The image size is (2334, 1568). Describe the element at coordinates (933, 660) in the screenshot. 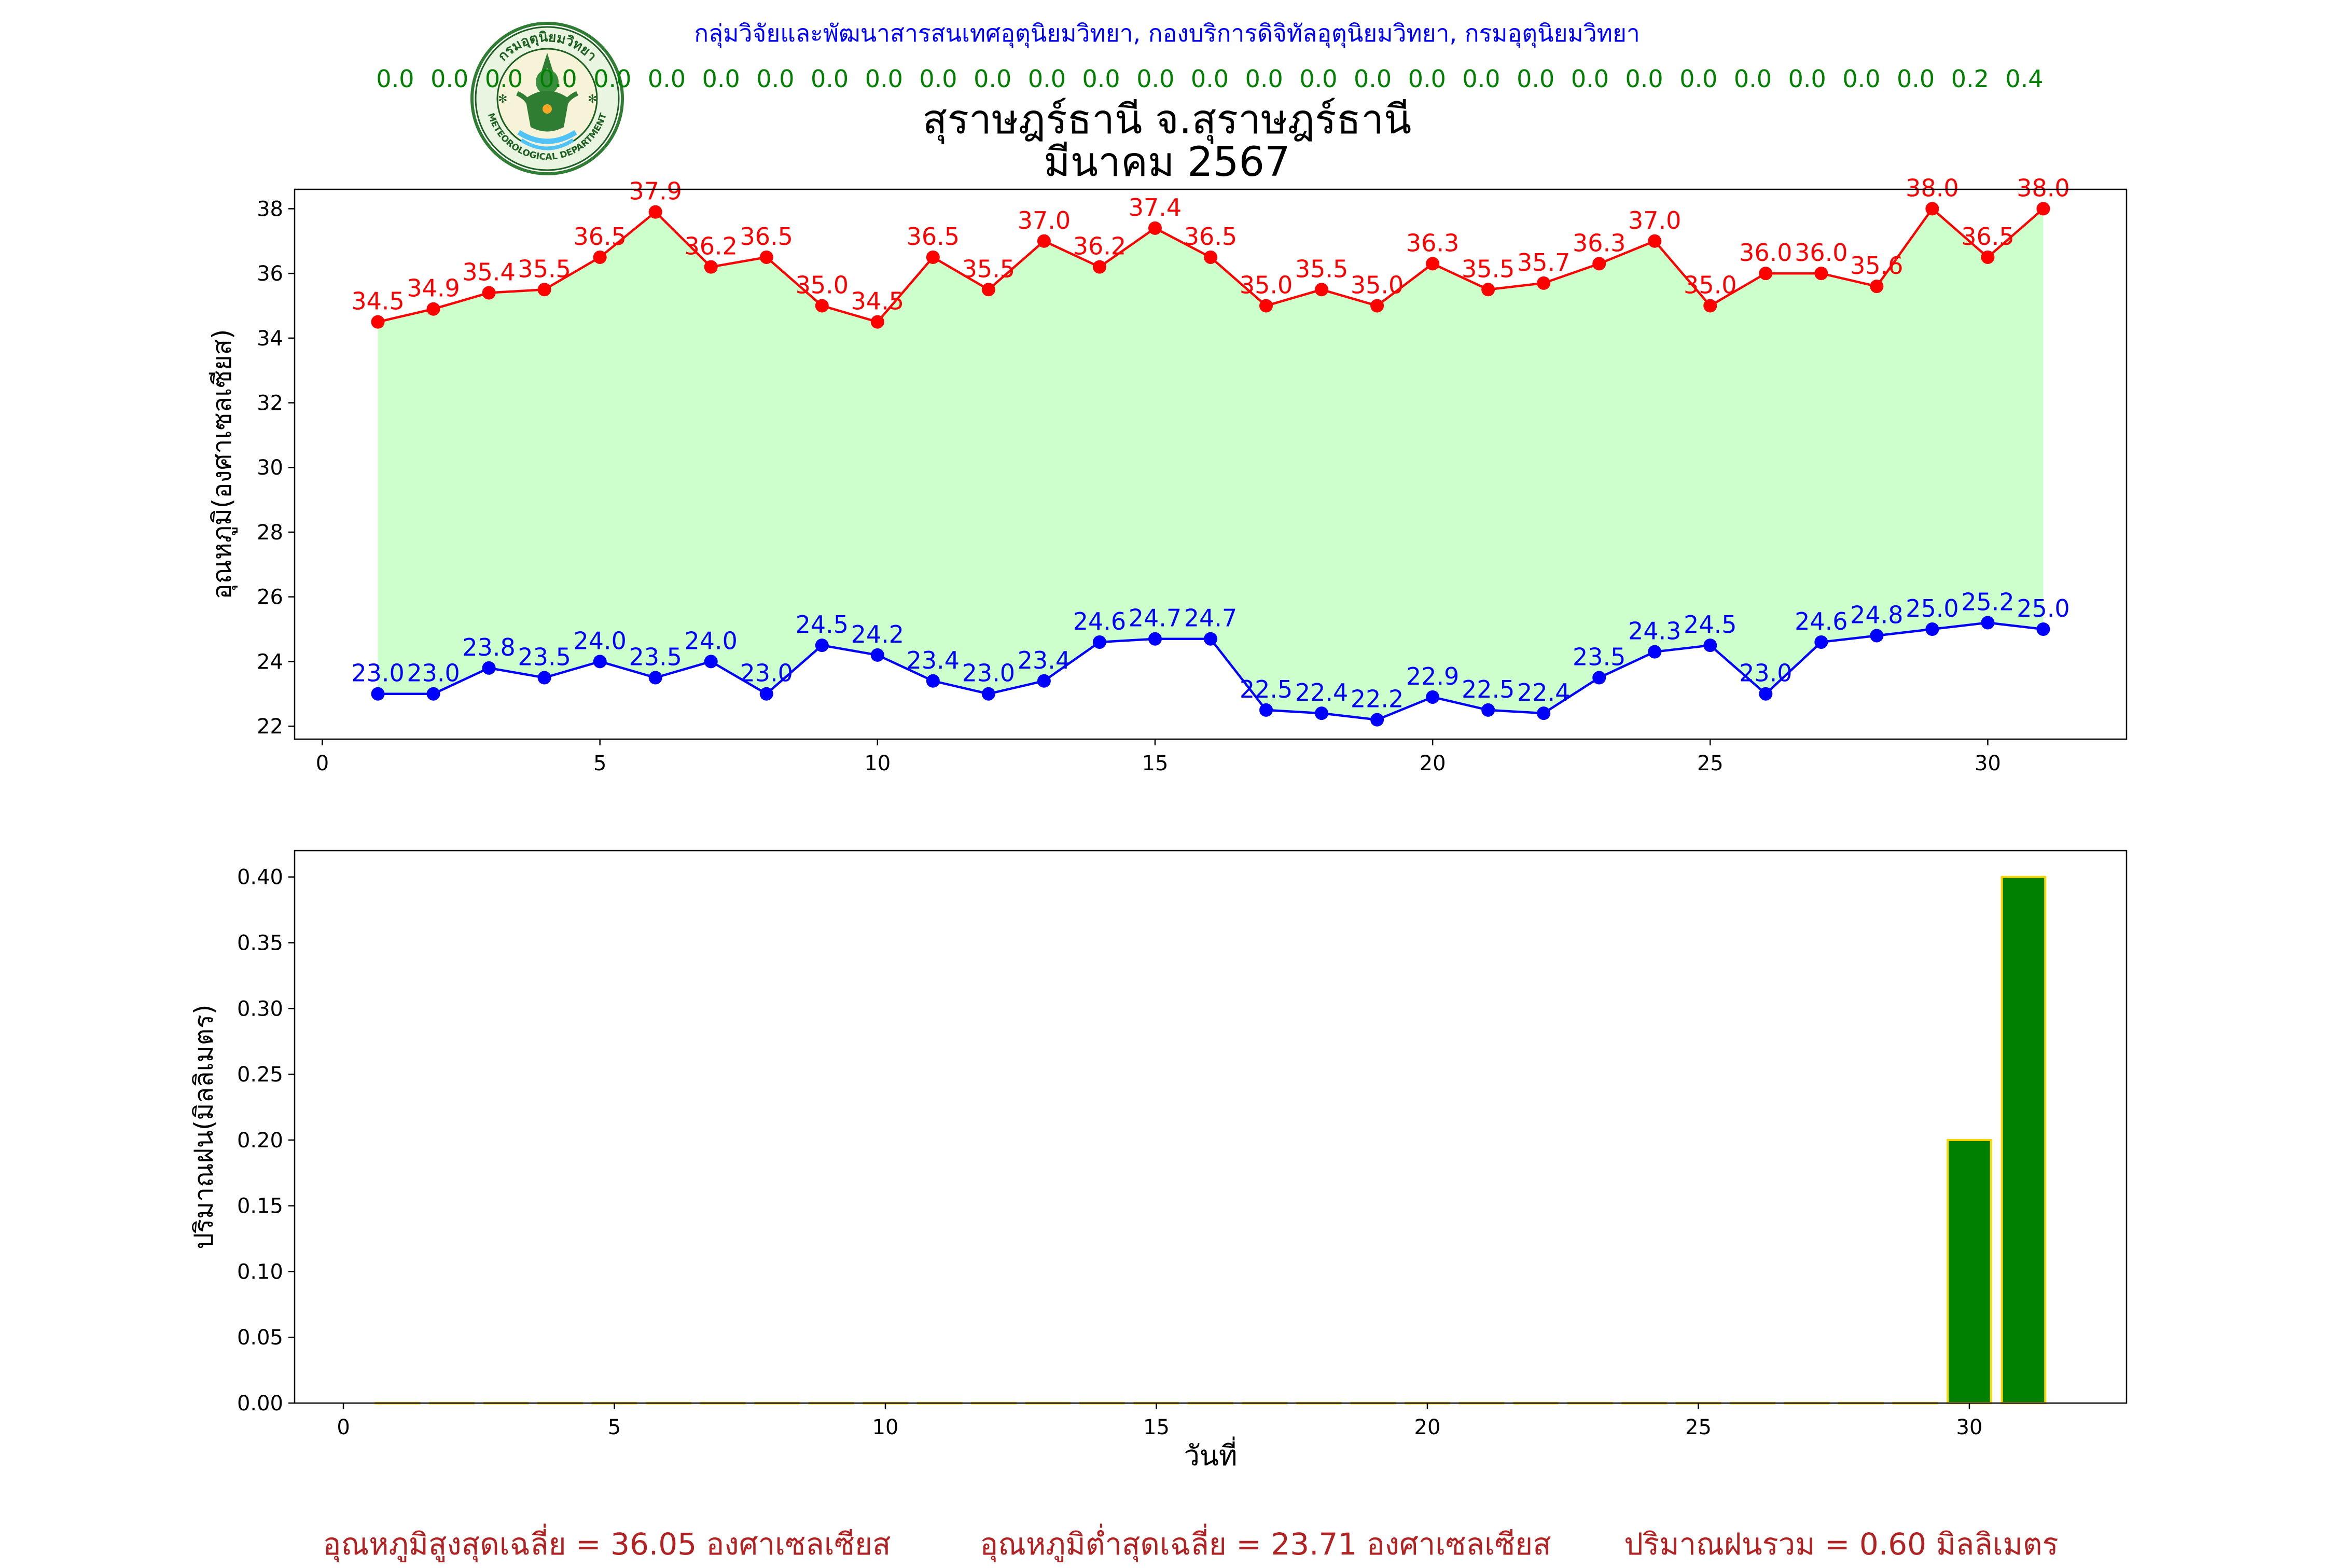

I see `min-temp-label: 23.4` at that location.